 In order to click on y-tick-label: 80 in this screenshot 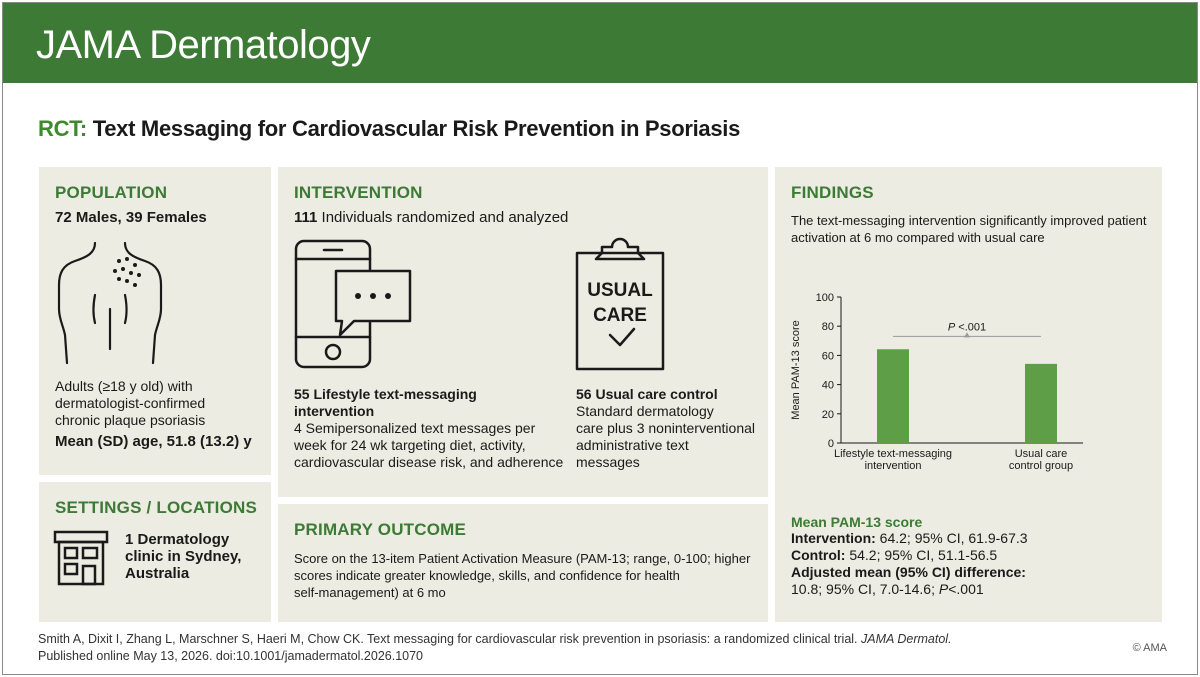, I will do `click(828, 327)`.